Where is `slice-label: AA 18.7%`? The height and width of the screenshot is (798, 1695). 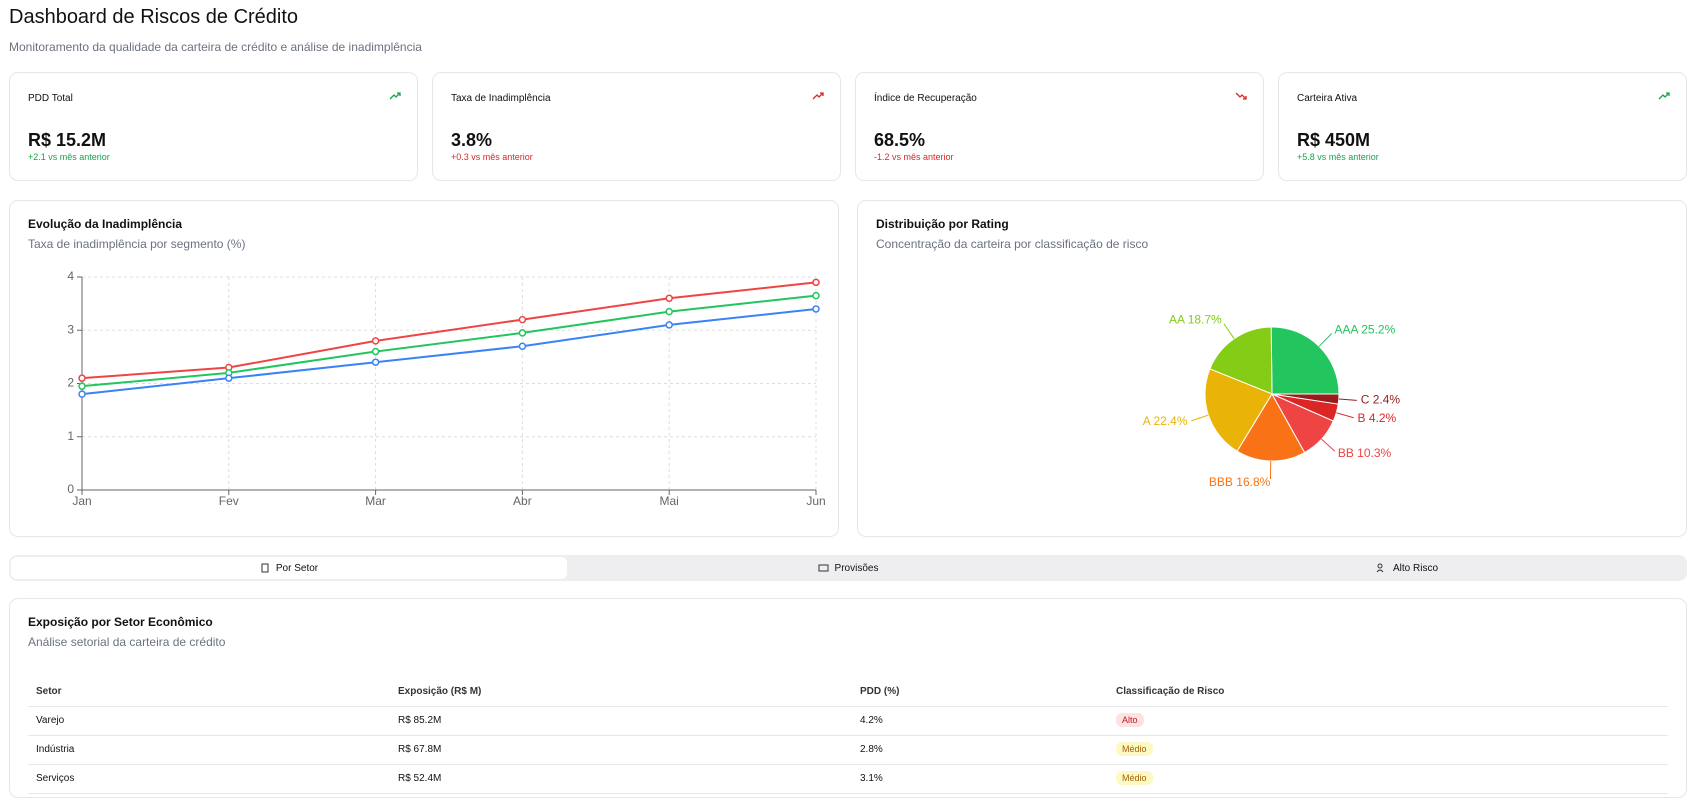 slice-label: AA 18.7% is located at coordinates (1195, 320).